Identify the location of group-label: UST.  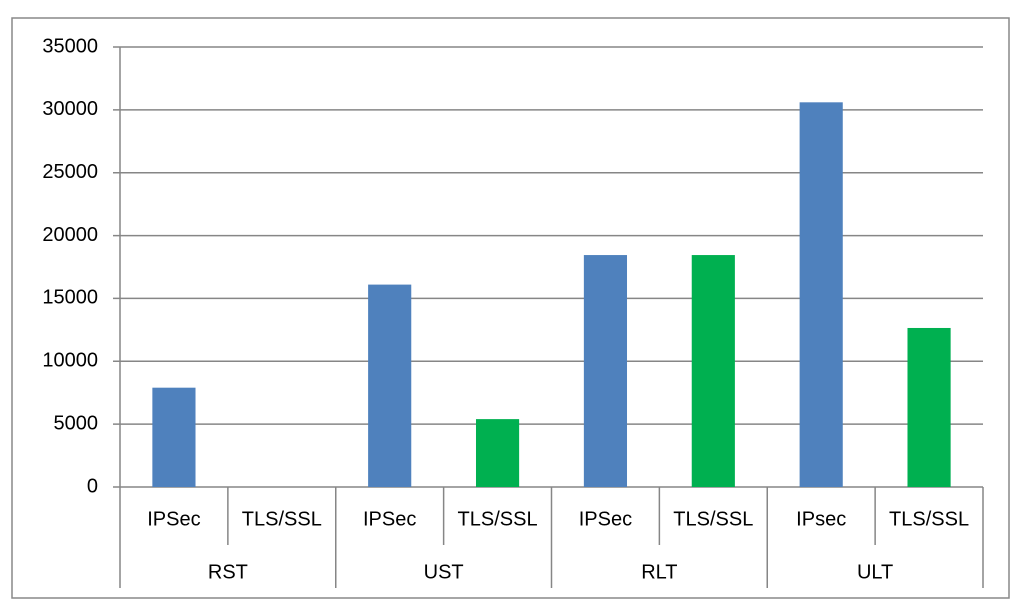
(444, 572).